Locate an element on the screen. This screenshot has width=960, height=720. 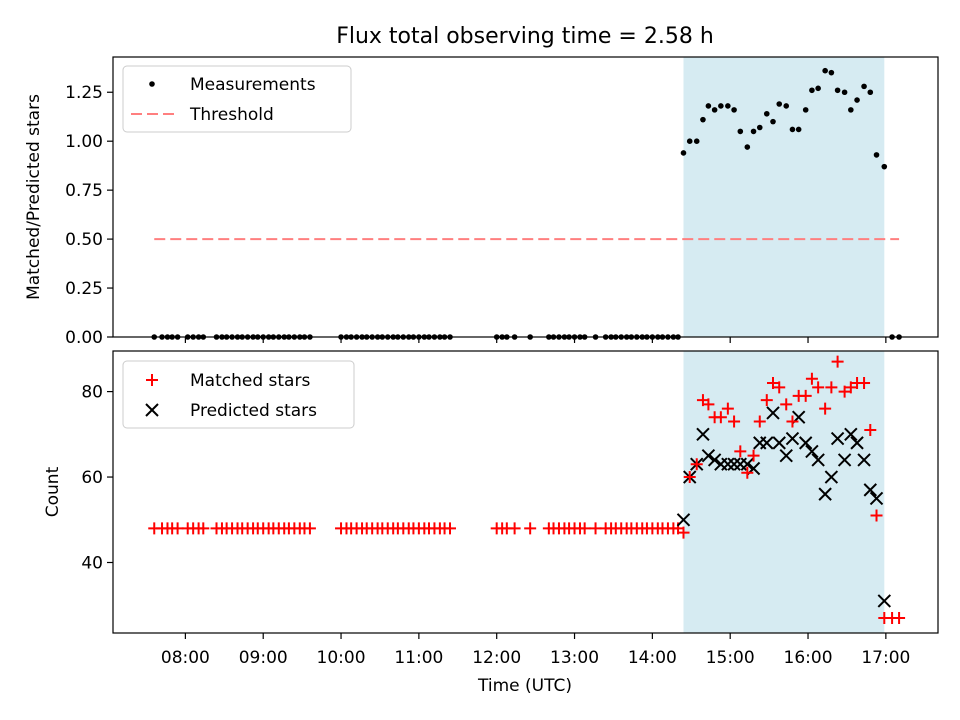
bottom-x-tick-label: 17:00 is located at coordinates (885, 658).